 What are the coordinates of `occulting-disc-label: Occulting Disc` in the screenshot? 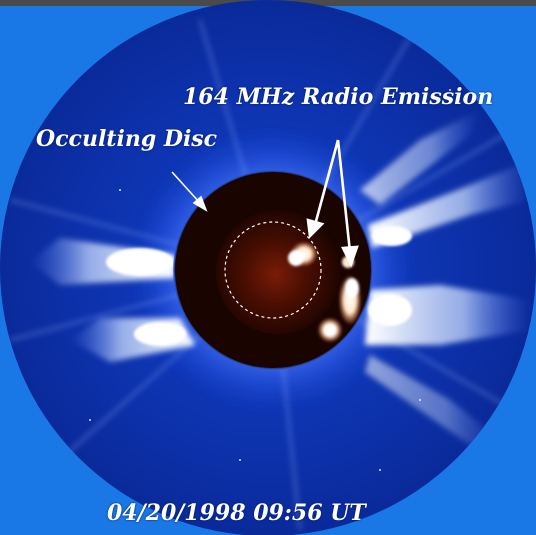 It's located at (127, 139).